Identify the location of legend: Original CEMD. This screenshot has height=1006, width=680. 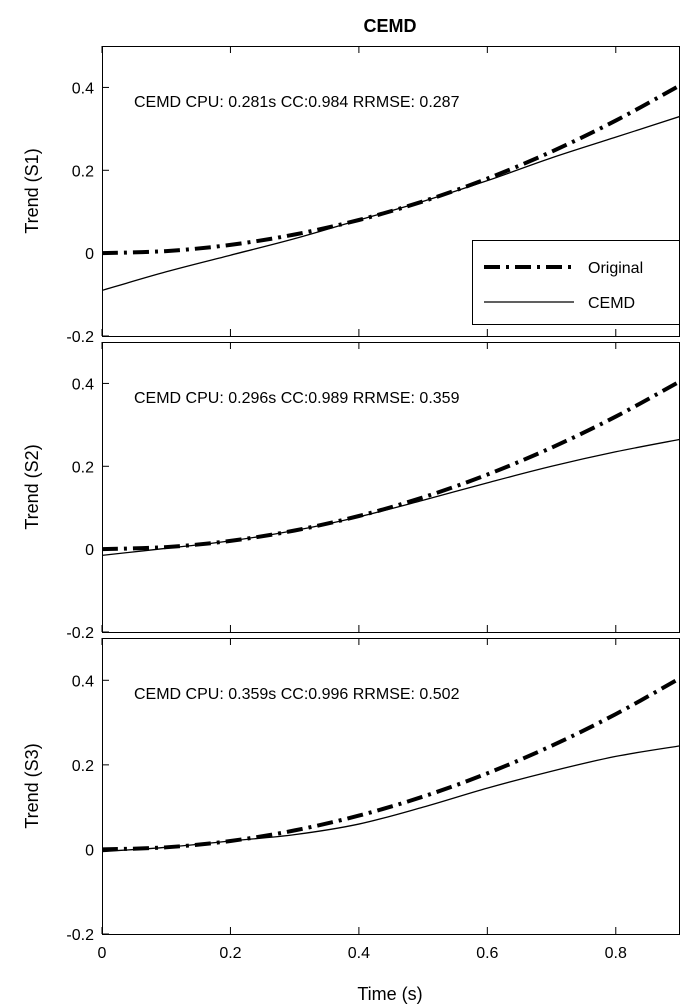
(576, 282).